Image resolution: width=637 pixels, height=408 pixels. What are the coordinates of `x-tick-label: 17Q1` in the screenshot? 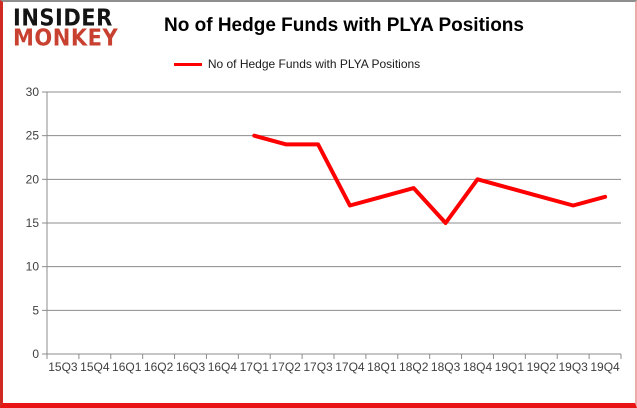 It's located at (255, 367).